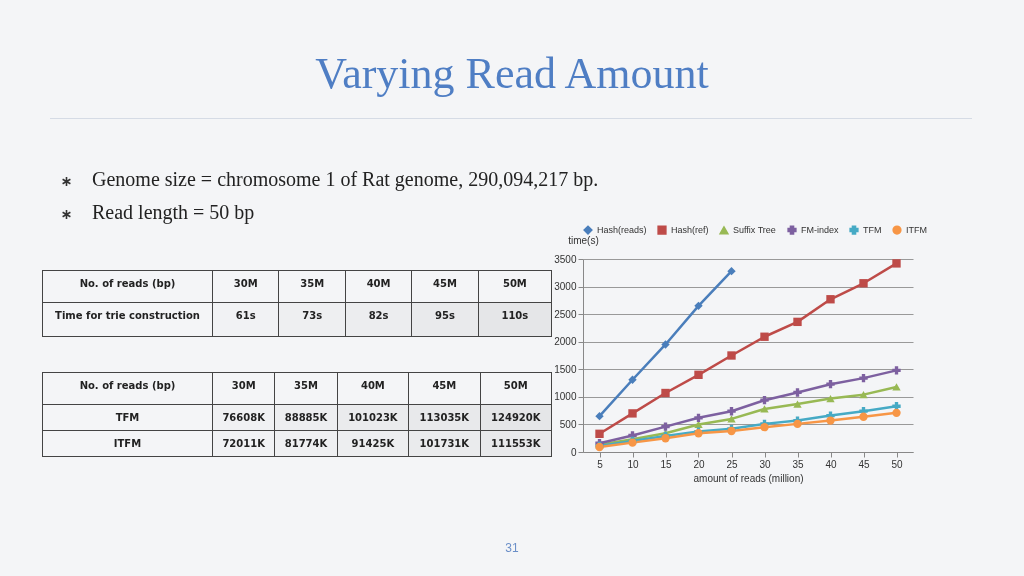 This screenshot has width=1024, height=576. What do you see at coordinates (245, 319) in the screenshot?
I see `data-label: 61s` at bounding box center [245, 319].